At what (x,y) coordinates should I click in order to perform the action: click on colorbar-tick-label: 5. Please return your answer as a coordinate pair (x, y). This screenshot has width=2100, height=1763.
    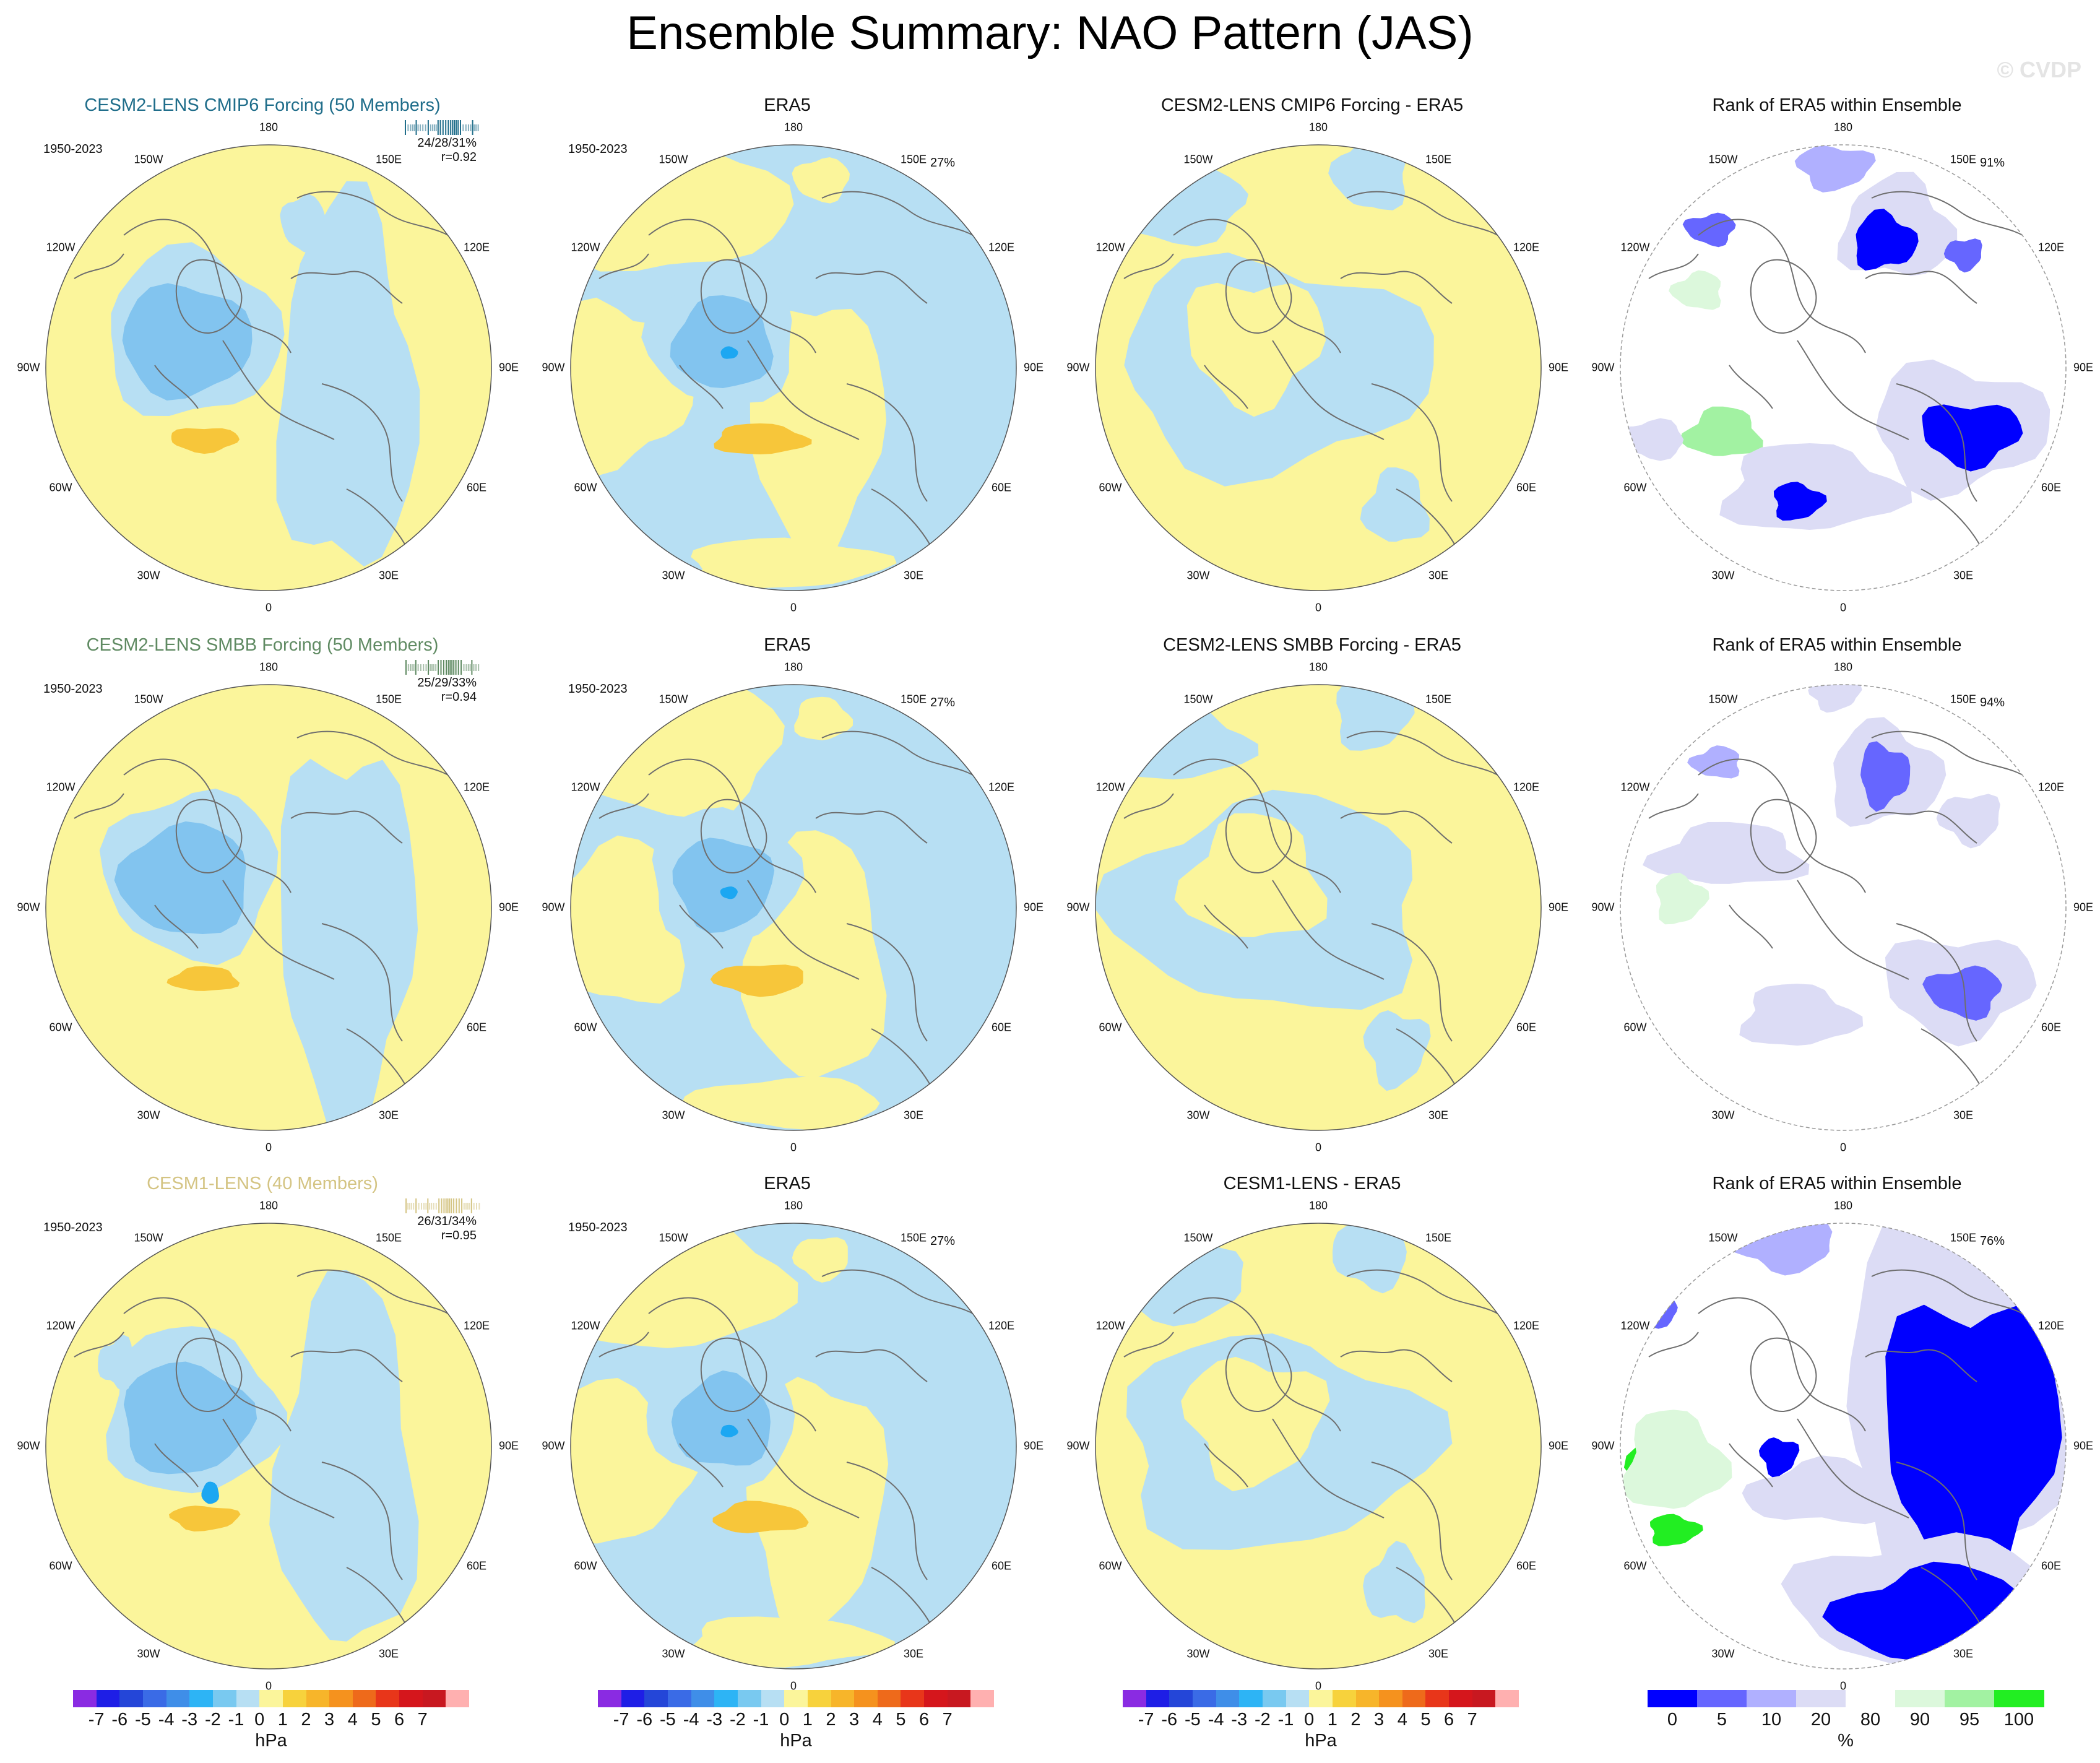
    Looking at the image, I should click on (1425, 1720).